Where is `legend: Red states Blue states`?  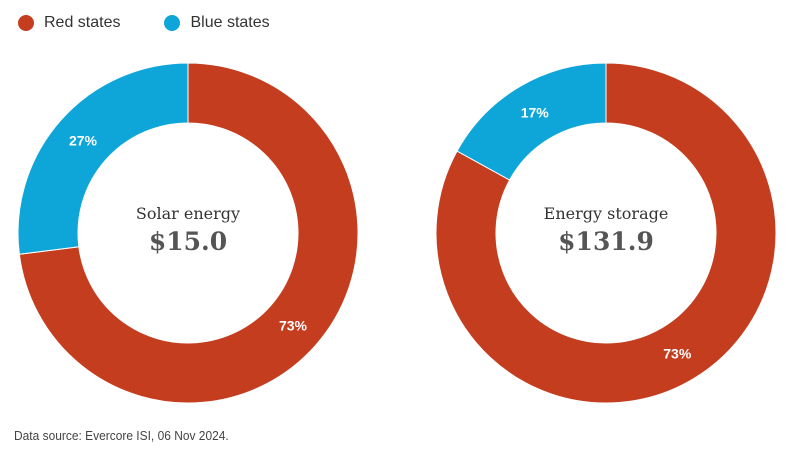
legend: Red states Blue states is located at coordinates (166, 23).